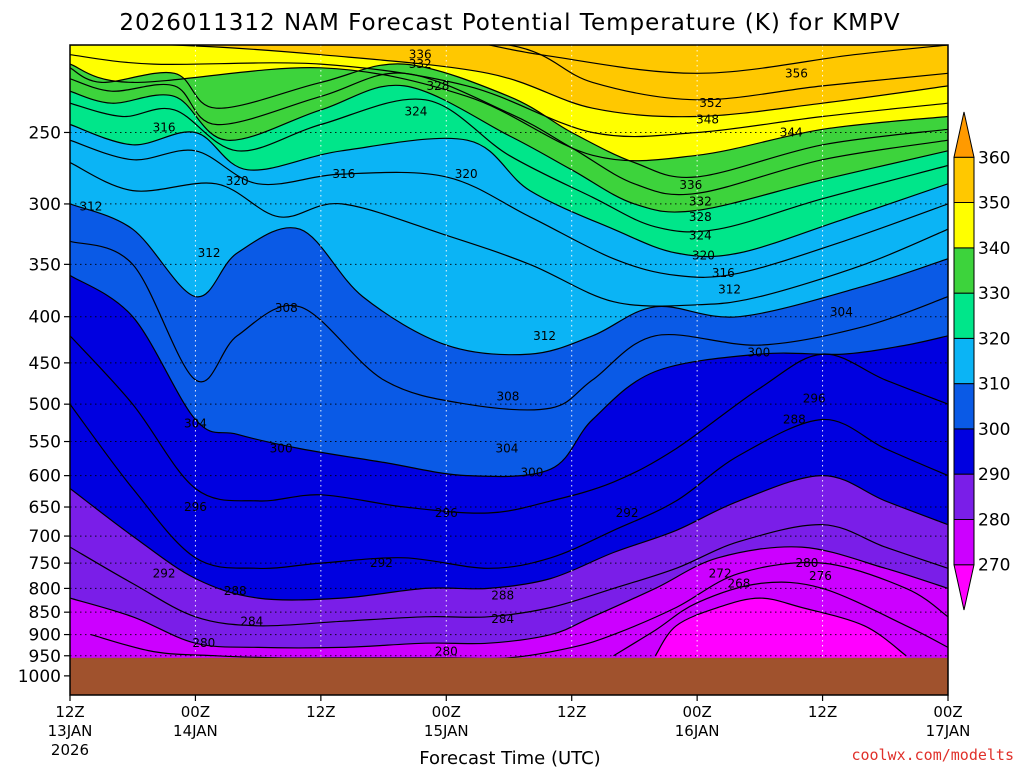 Image resolution: width=1024 pixels, height=768 pixels. I want to click on x-tick-year: 2026, so click(70, 750).